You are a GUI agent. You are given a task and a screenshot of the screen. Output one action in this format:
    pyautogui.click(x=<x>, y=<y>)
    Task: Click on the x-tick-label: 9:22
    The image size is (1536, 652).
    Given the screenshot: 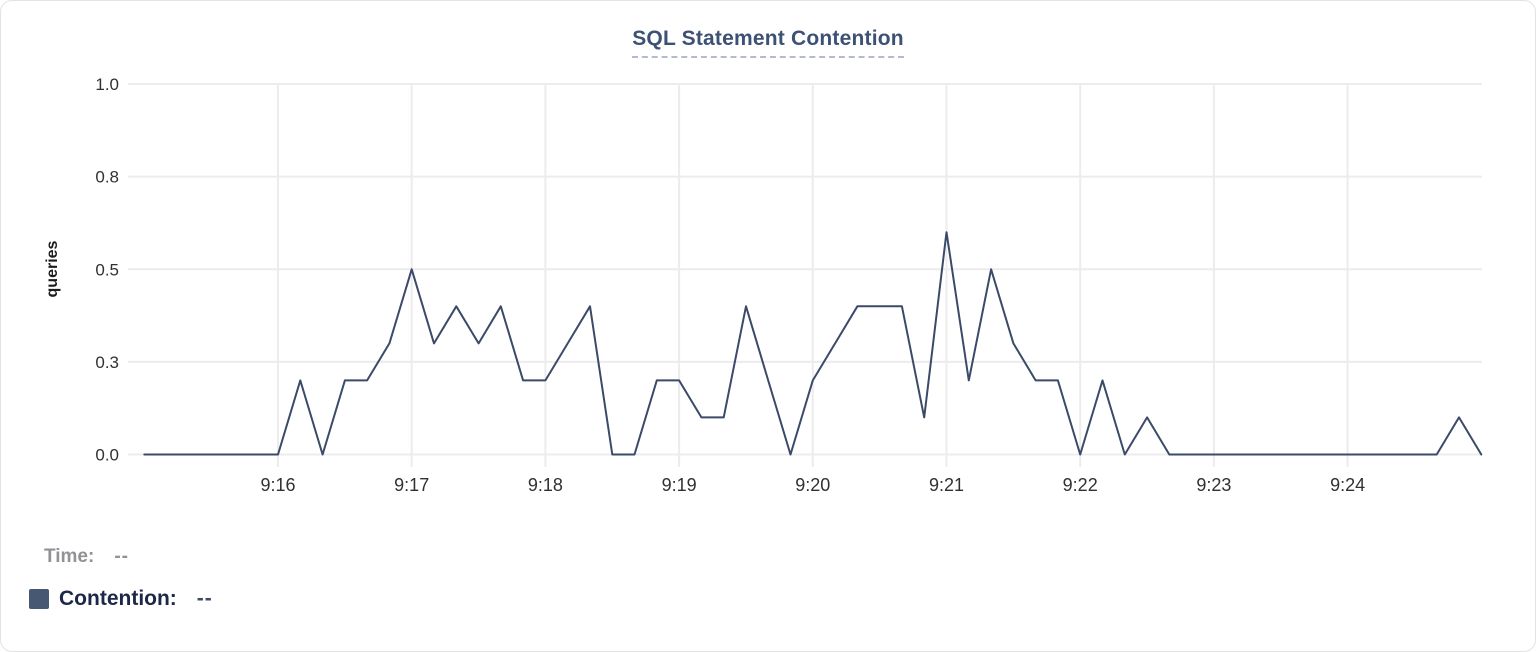 What is the action you would take?
    pyautogui.click(x=1080, y=485)
    